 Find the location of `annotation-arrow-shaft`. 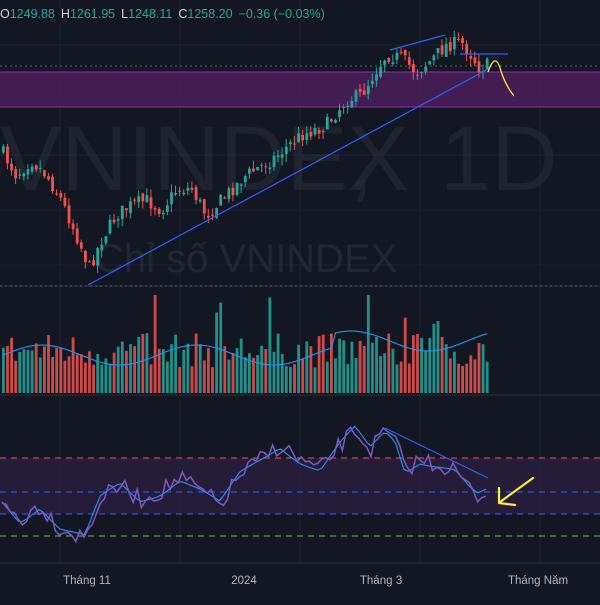

annotation-arrow-shaft is located at coordinates (516, 490).